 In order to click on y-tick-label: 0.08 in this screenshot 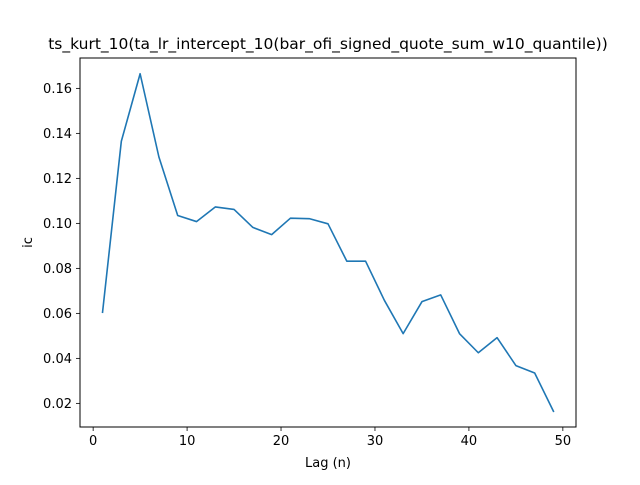, I will do `click(57, 269)`.